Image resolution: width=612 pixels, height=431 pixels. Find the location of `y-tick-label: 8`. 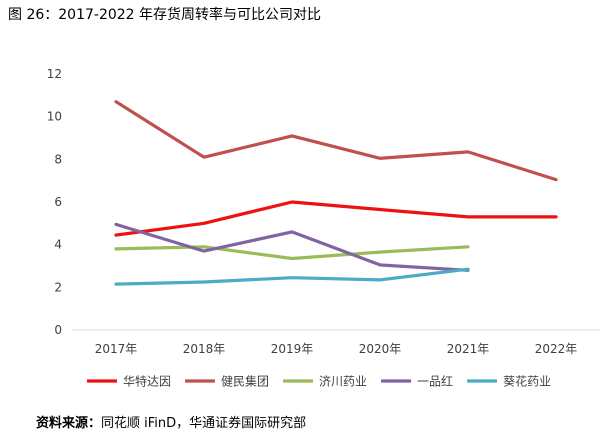

y-tick-label: 8 is located at coordinates (58, 159).